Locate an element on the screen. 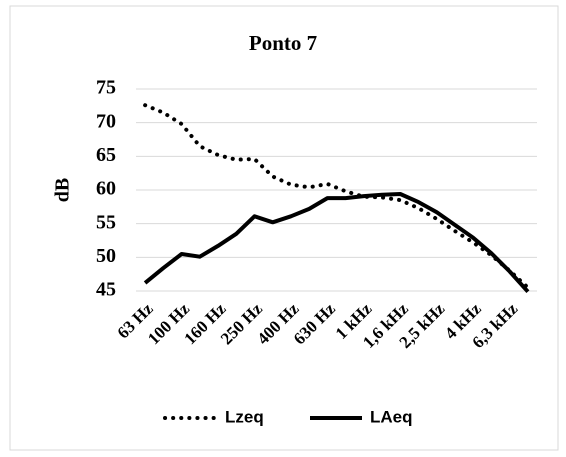  y-tick-label: 45 is located at coordinates (106, 290).